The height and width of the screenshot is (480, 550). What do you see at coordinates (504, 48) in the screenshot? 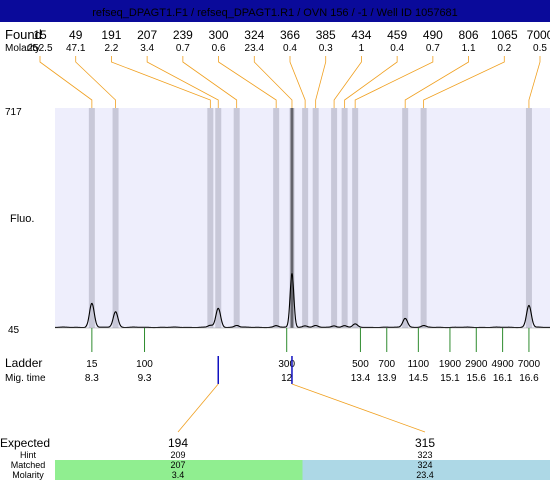
I see `found-molarity-label: 0.2` at bounding box center [504, 48].